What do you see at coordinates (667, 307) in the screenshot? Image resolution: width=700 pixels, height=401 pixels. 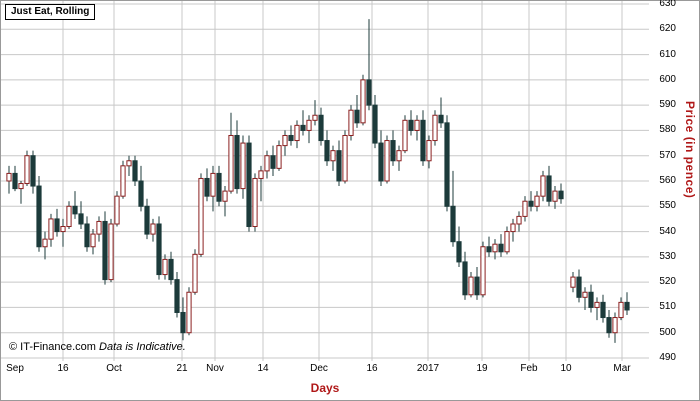 I see `y-axis-tick: 510` at bounding box center [667, 307].